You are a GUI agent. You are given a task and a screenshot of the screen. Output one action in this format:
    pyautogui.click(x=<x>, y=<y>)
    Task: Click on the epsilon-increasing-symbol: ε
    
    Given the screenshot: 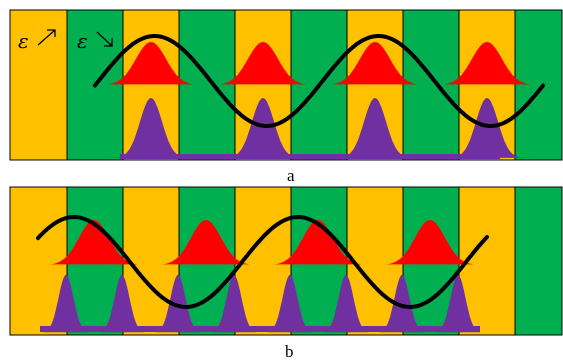 What is the action you would take?
    pyautogui.click(x=23, y=41)
    